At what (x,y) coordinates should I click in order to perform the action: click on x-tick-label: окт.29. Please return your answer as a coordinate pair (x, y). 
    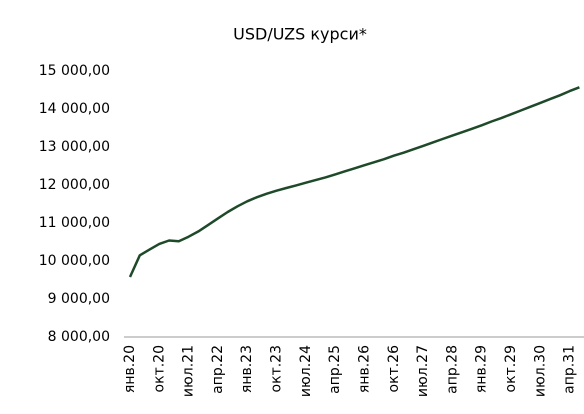
    Looking at the image, I should click on (511, 368).